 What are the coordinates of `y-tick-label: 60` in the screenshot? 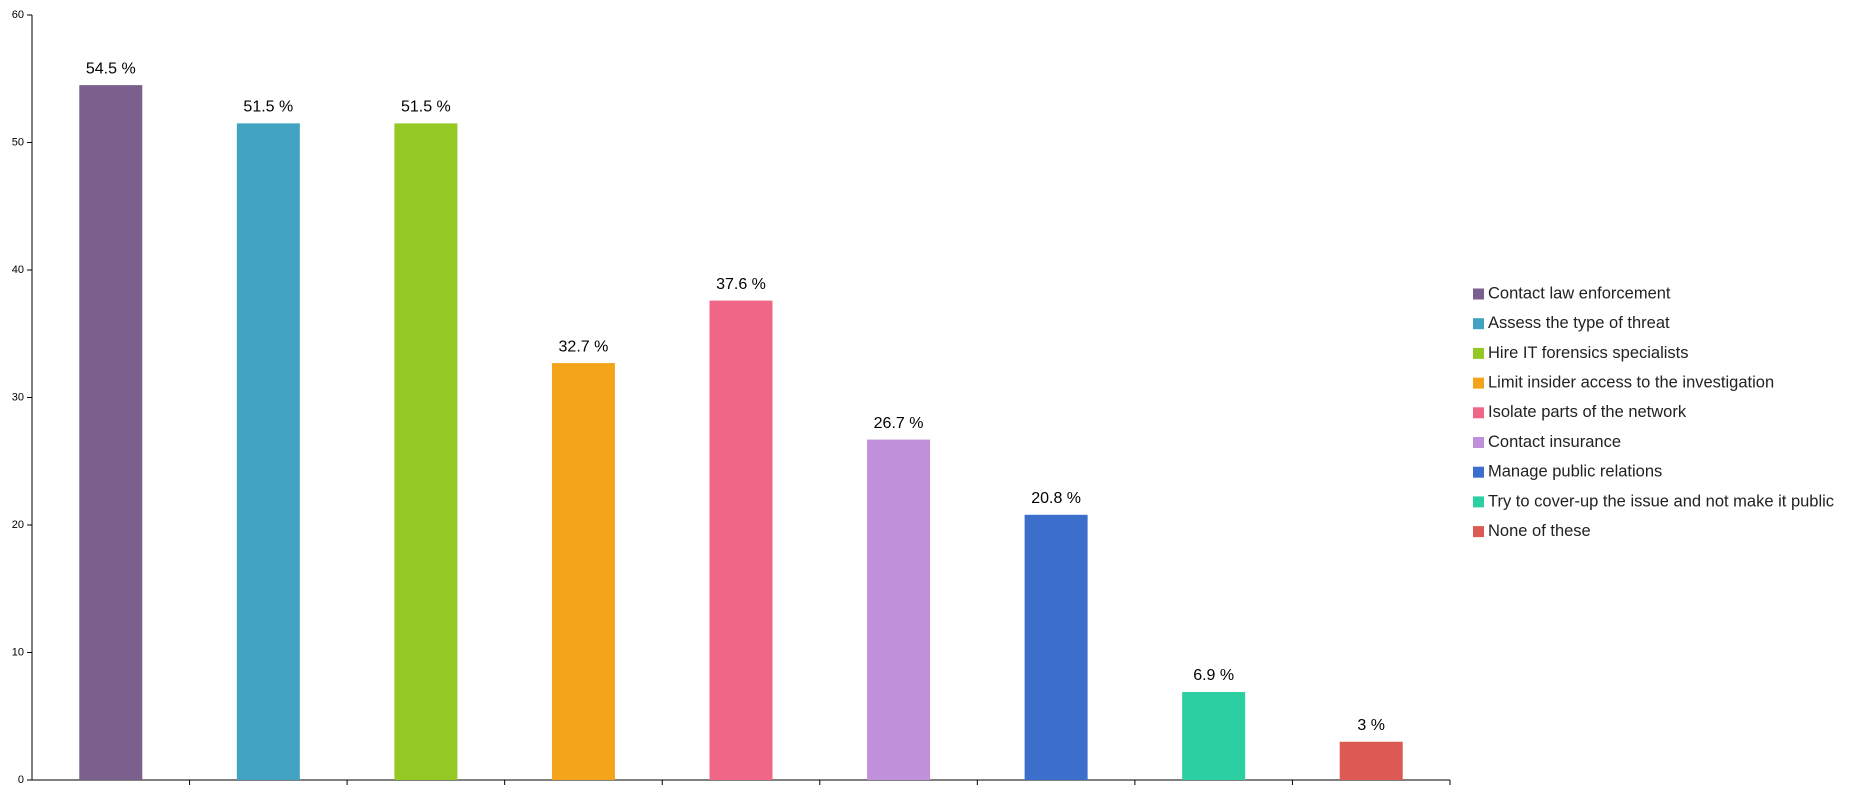 It's located at (18, 15).